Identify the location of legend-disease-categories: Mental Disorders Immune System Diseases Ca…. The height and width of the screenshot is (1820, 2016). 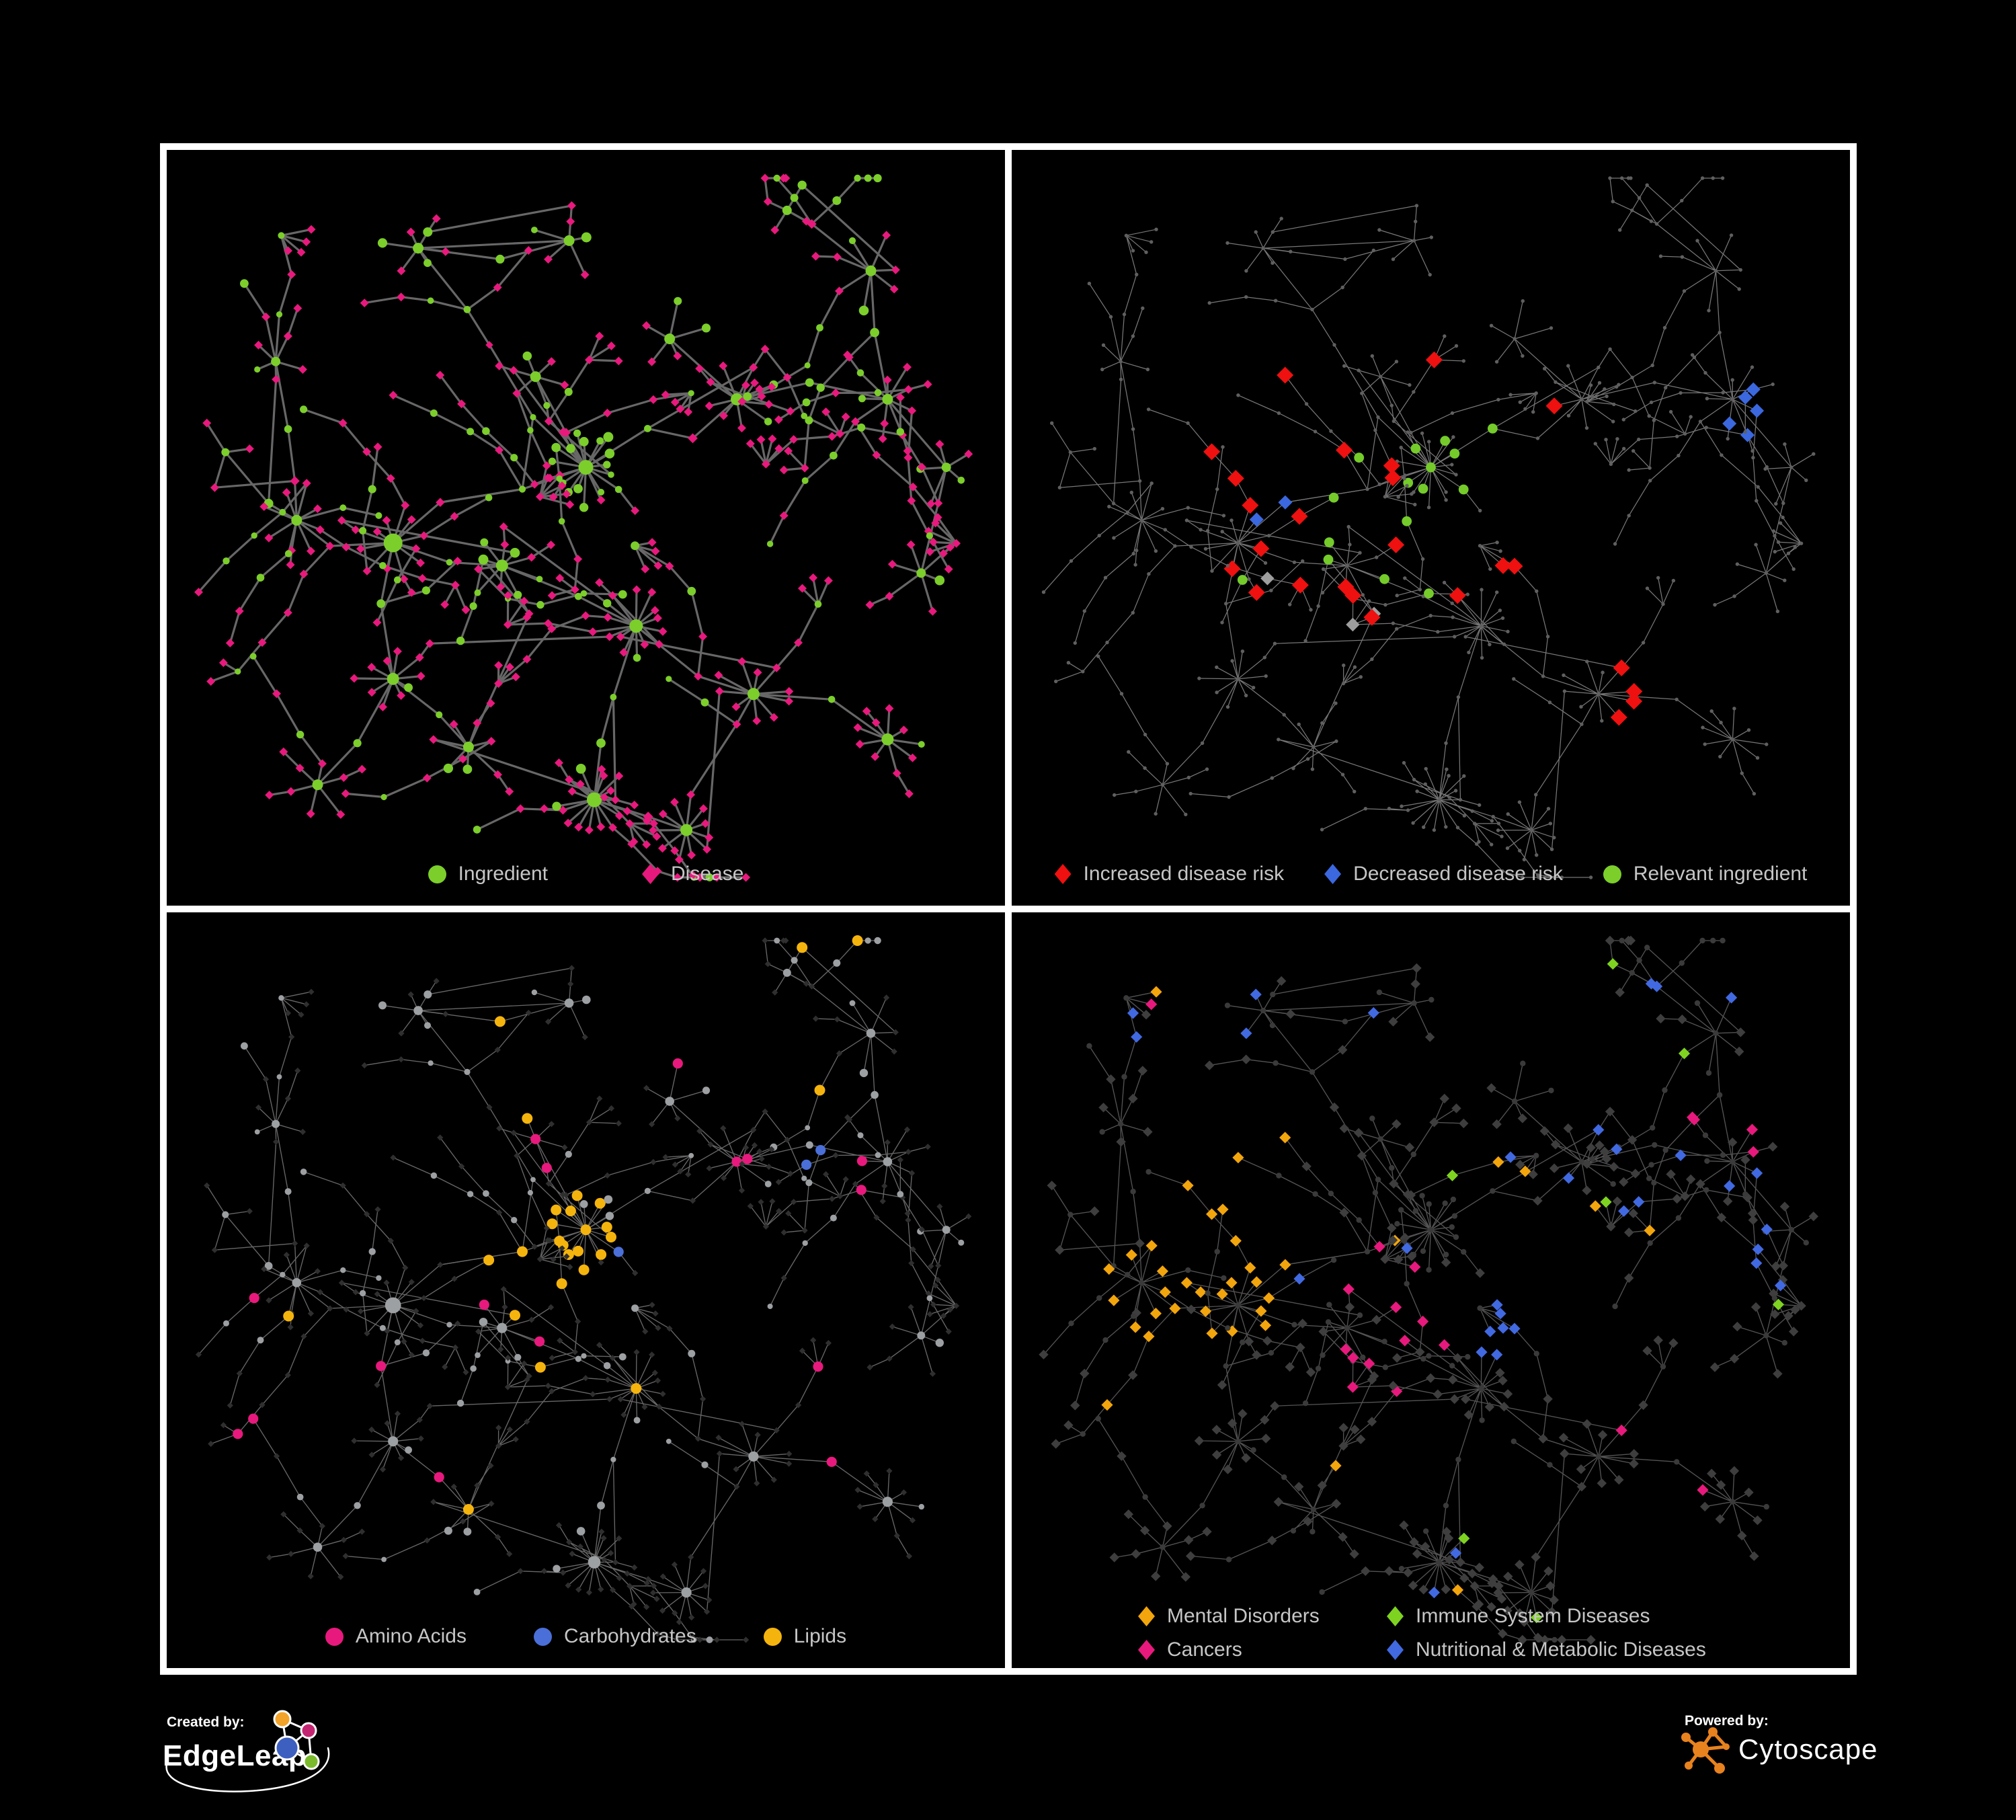
(1484, 1633).